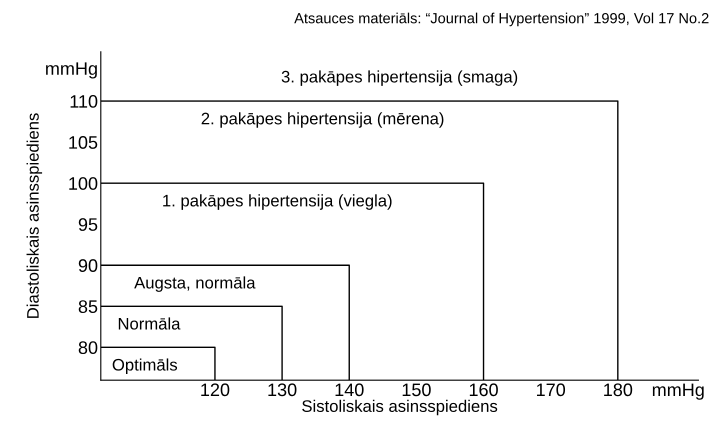 This screenshot has width=720, height=432. I want to click on text: Atsauces materiāls: “Journal of Hypertension” 1999, Vol 17 No.2, so click(501, 19).